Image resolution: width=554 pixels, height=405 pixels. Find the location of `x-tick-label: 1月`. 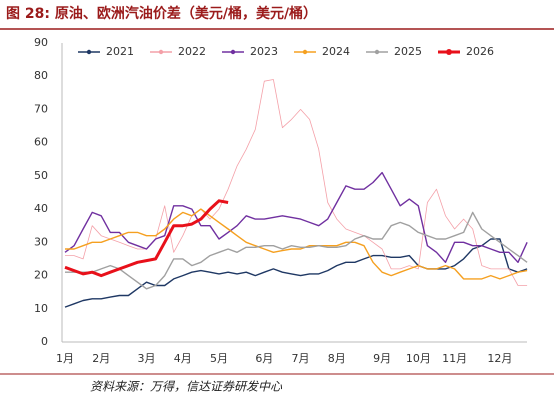

x-tick-label: 1月 is located at coordinates (65, 358).